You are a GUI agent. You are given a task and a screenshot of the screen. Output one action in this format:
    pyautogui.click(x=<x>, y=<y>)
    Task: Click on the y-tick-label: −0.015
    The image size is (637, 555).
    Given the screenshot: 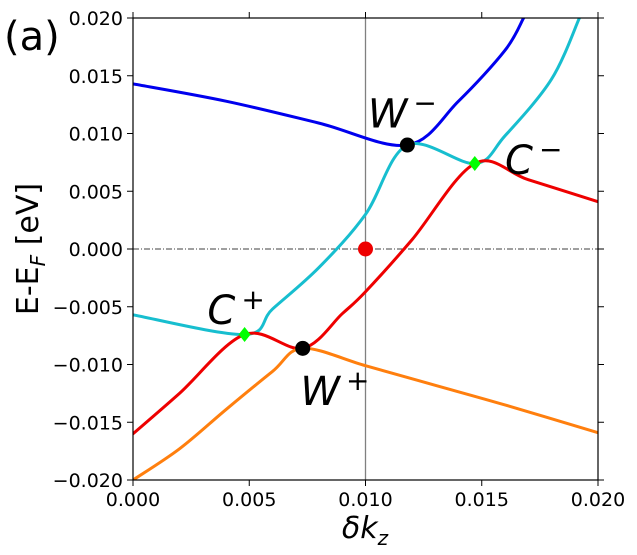 What is the action you would take?
    pyautogui.click(x=88, y=423)
    